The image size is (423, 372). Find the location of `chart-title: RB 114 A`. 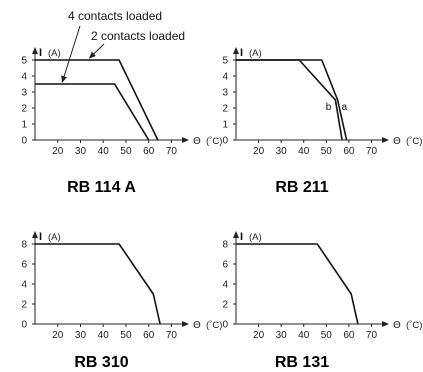

chart-title: RB 114 A is located at coordinates (101, 187).